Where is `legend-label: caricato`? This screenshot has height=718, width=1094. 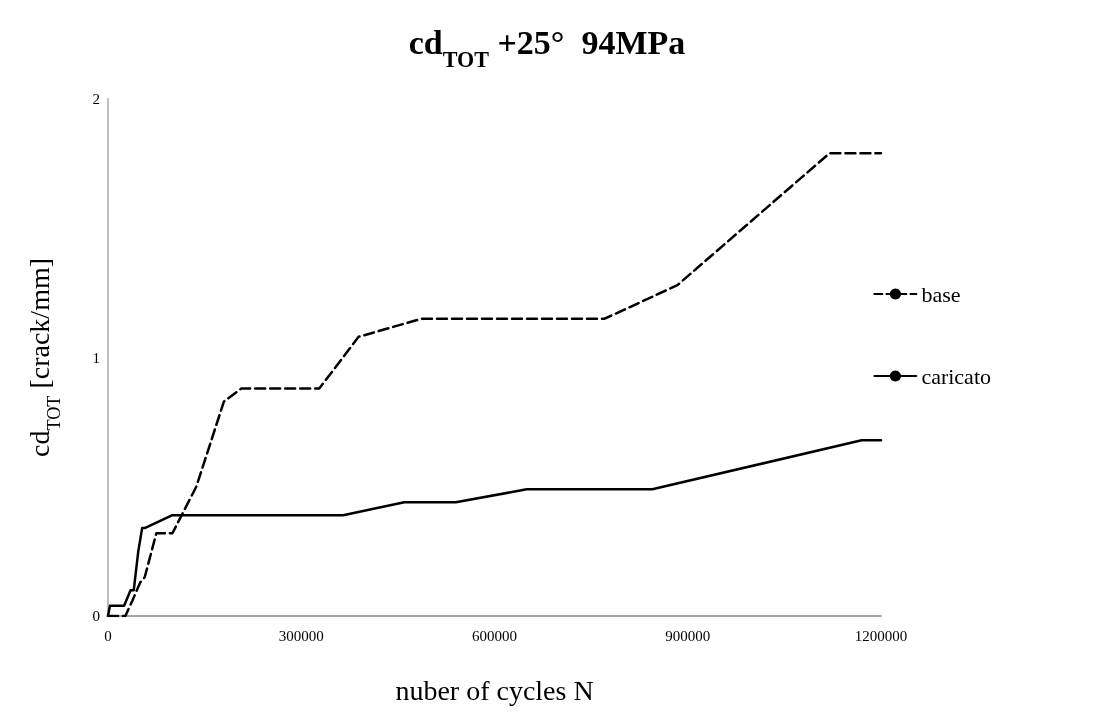
legend-label: caricato is located at coordinates (956, 376).